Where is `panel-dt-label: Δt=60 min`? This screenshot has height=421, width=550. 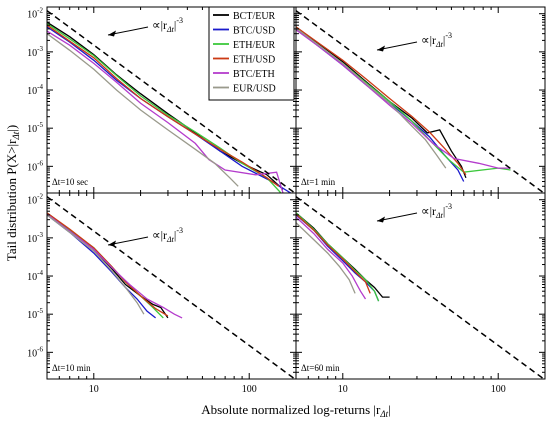
panel-dt-label: Δt=60 min is located at coordinates (320, 368).